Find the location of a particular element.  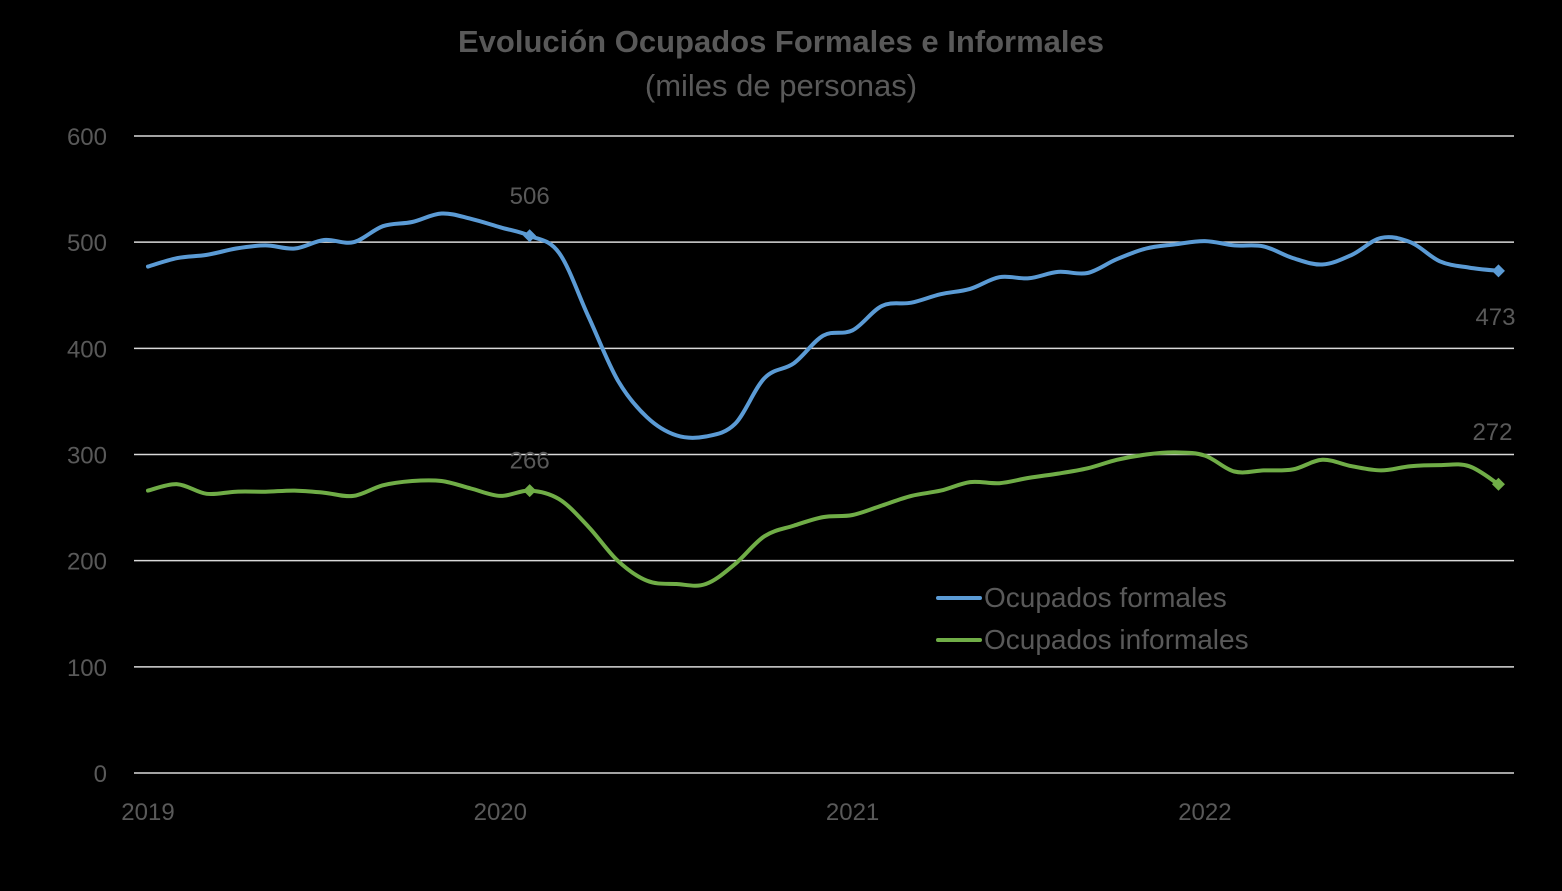

legend-label-informales: Ocupados informales is located at coordinates (1116, 639).